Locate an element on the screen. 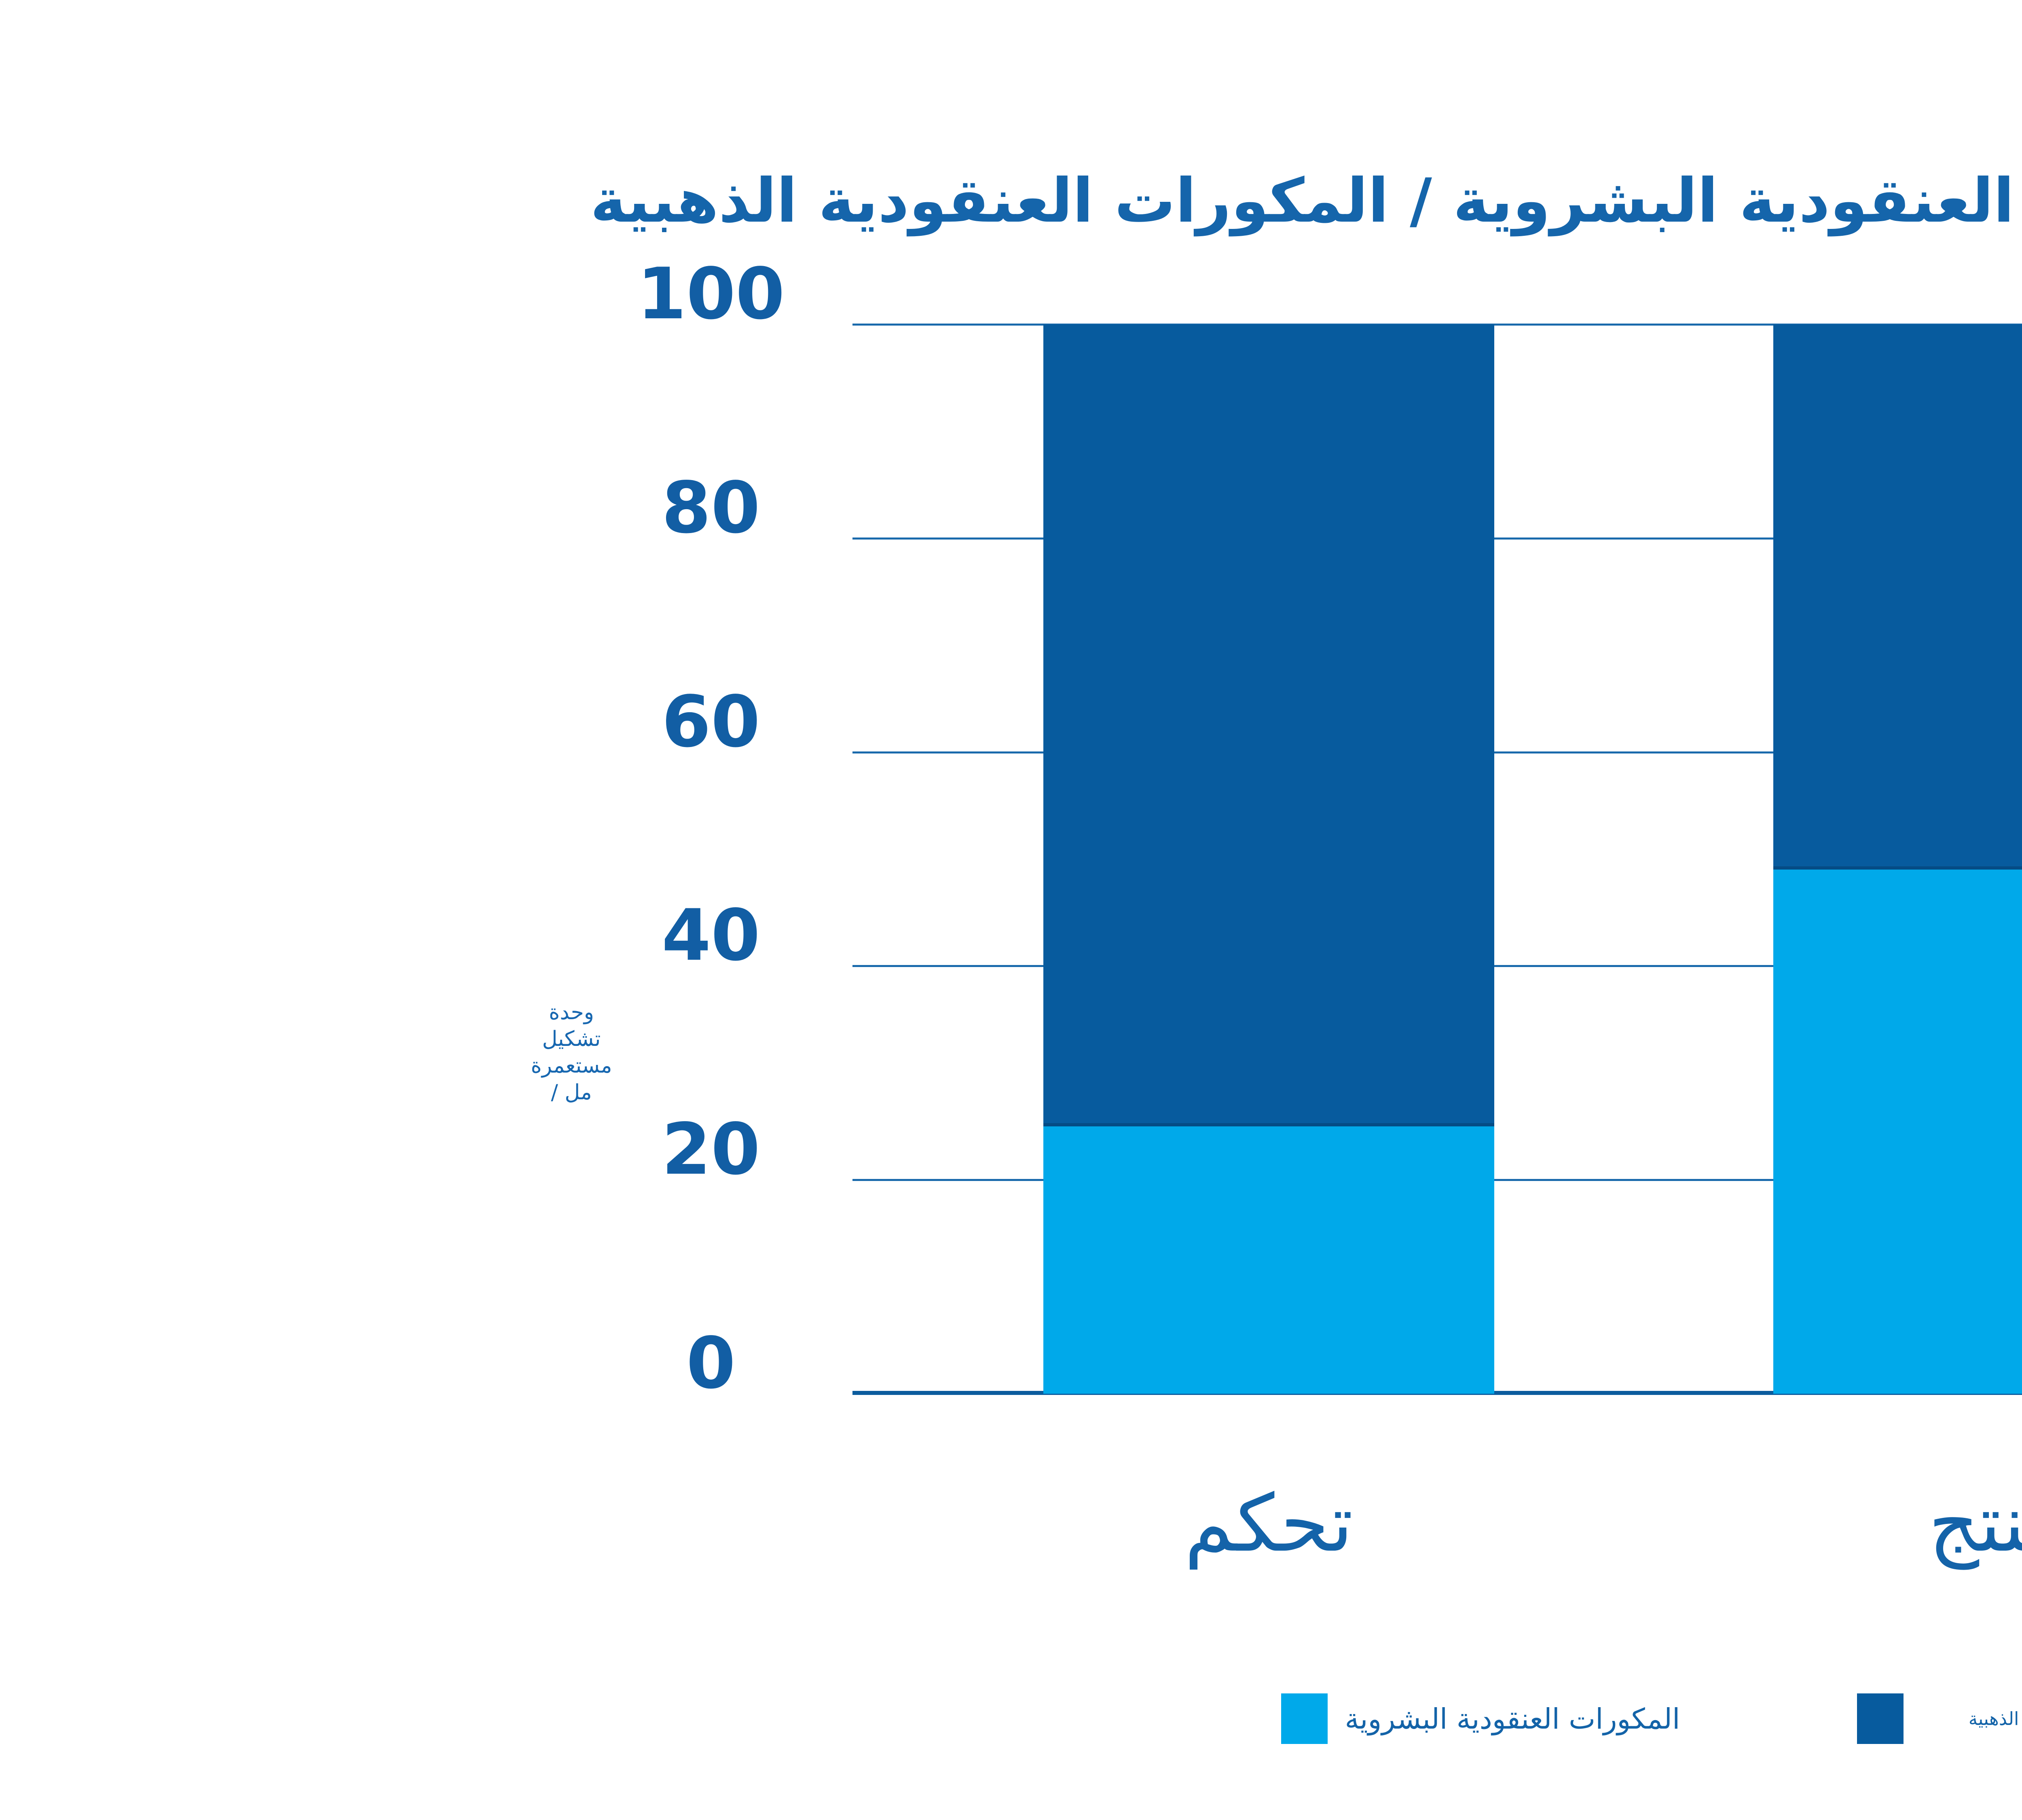 This screenshot has height=1820, width=2022. y-axis-title: وحدة تشكيل مستعمرة / مل is located at coordinates (571, 1052).